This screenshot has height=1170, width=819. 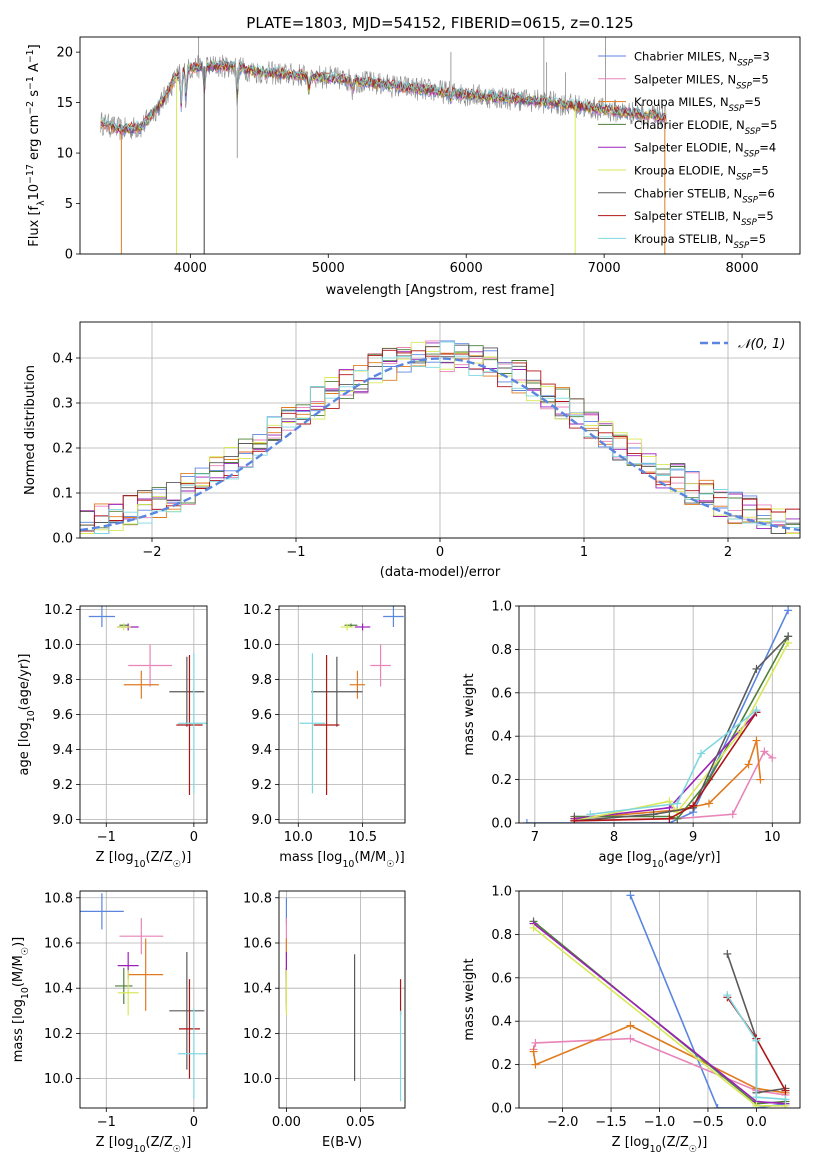 What do you see at coordinates (708, 1122) in the screenshot?
I see `x-tick-label: −0.5` at bounding box center [708, 1122].